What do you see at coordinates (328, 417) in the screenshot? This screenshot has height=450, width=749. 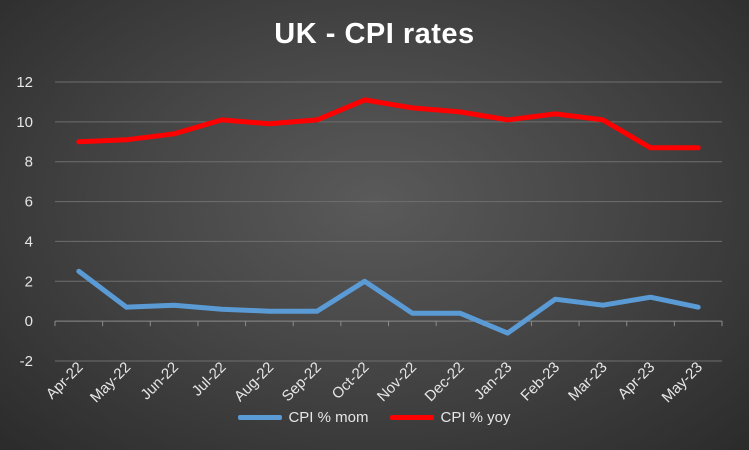 I see `legend-label-mom: CPI % mom` at bounding box center [328, 417].